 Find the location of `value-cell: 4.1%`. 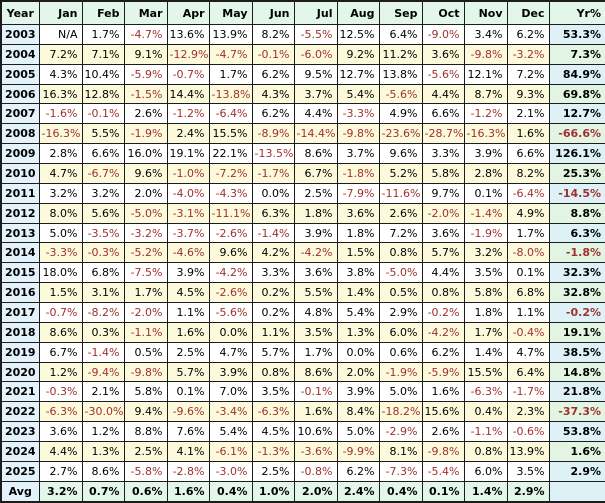

value-cell: 4.1% is located at coordinates (188, 451).